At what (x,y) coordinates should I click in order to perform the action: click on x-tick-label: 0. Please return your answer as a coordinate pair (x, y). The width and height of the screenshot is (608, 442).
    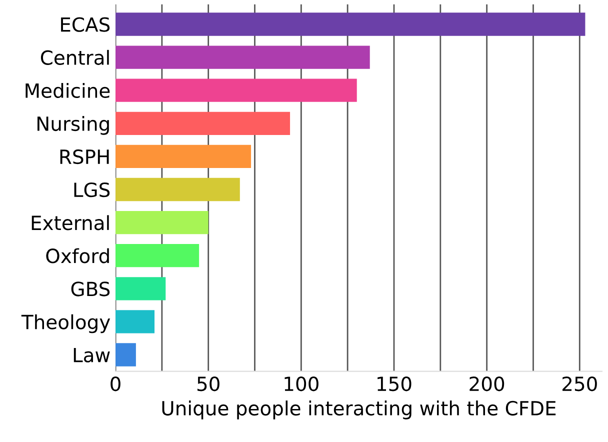
    Looking at the image, I should click on (115, 384).